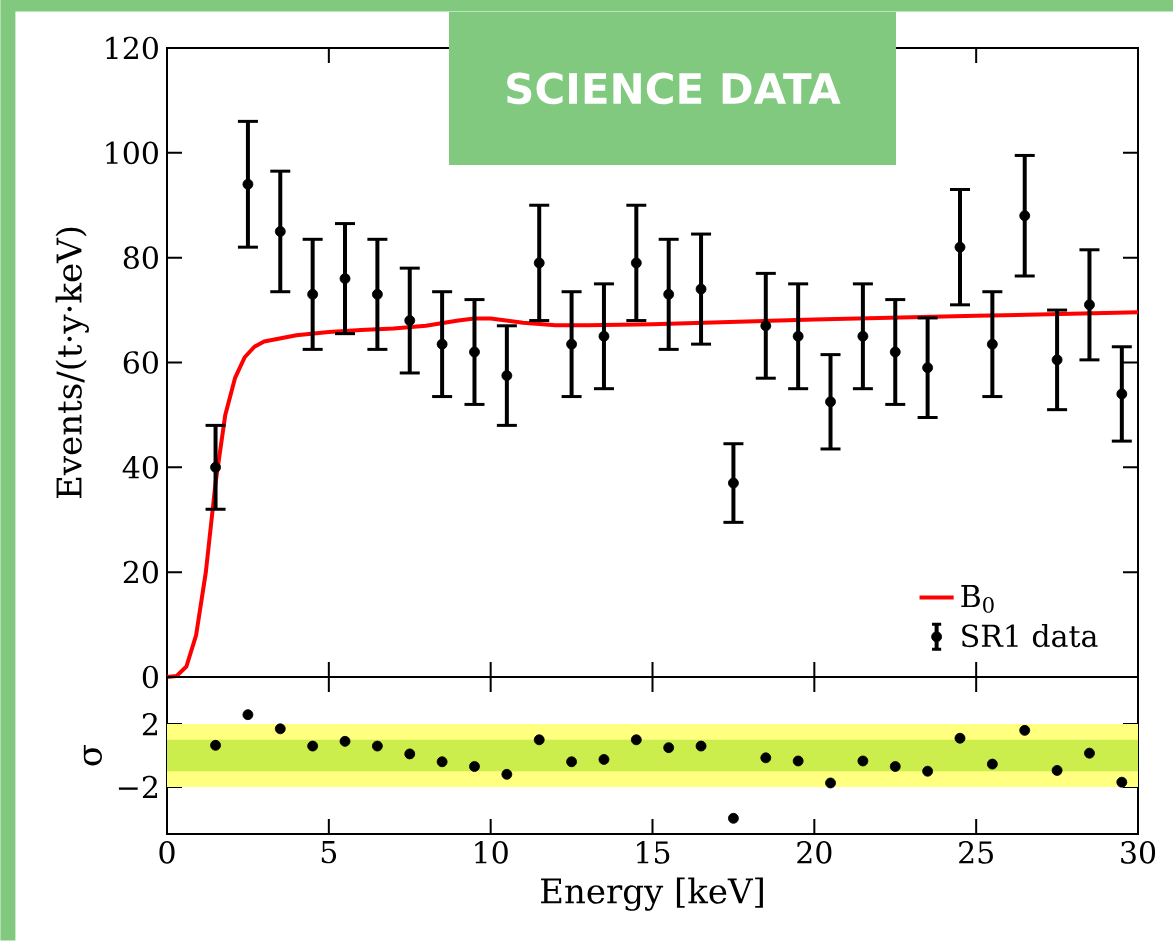 The height and width of the screenshot is (941, 1173). Describe the element at coordinates (329, 852) in the screenshot. I see `x-tick-label: 5` at that location.